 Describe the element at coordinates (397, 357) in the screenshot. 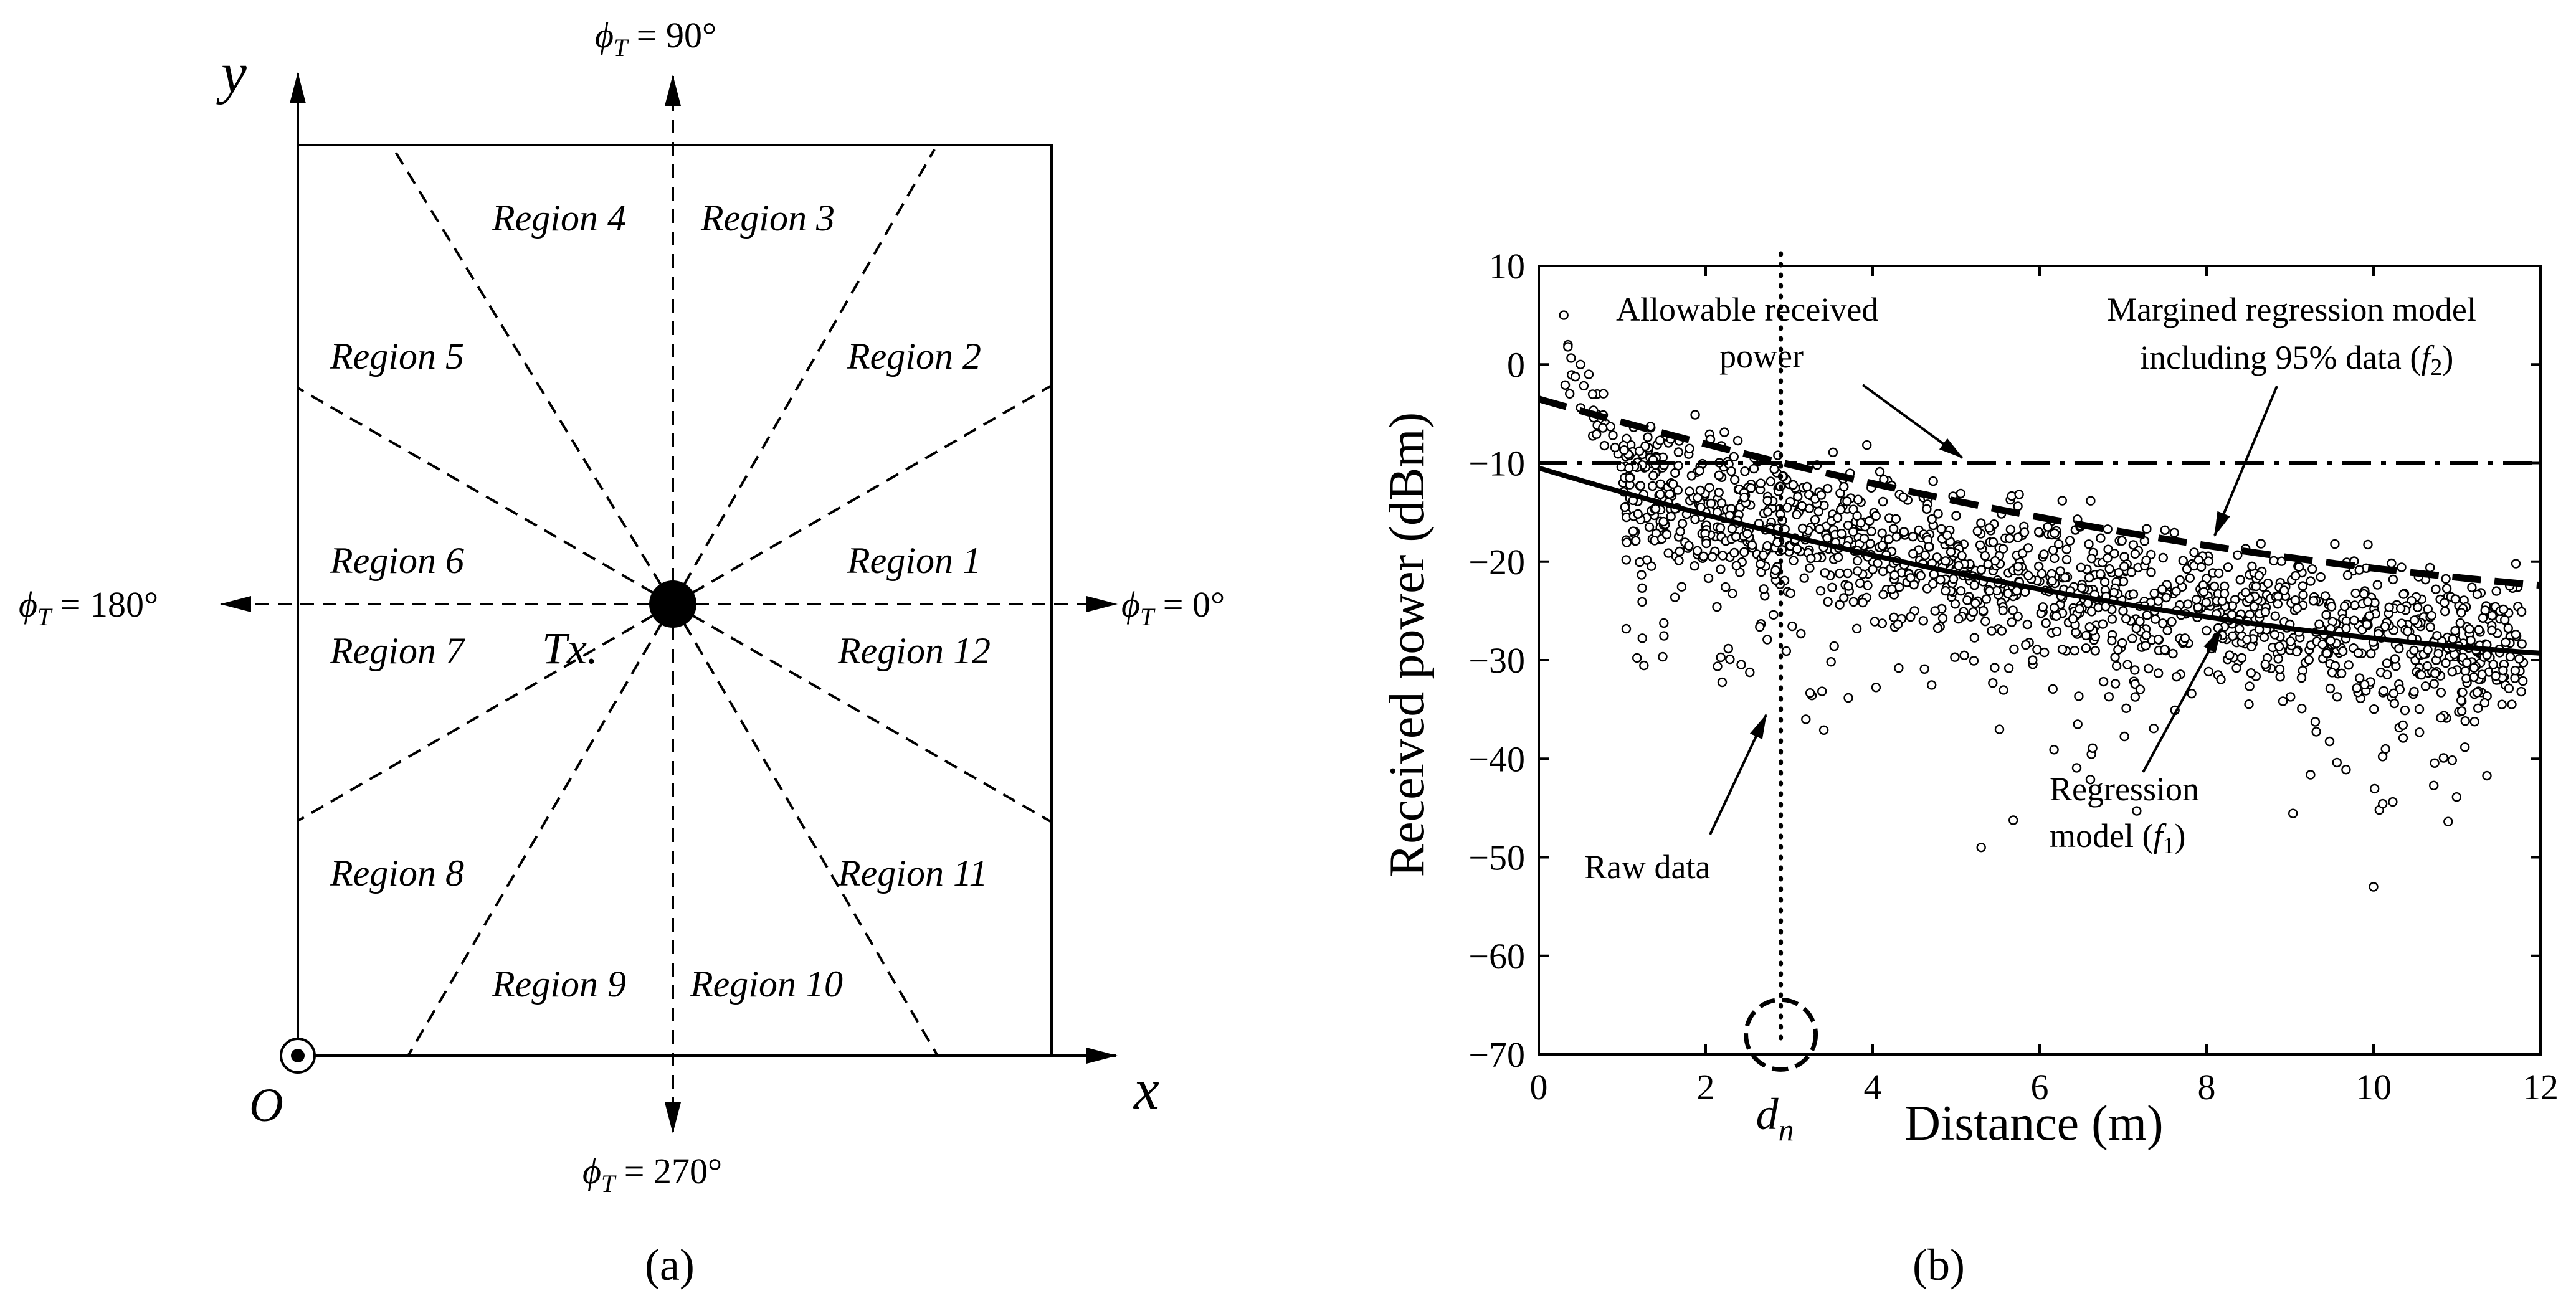

I see `region-label-5: Region 5` at that location.